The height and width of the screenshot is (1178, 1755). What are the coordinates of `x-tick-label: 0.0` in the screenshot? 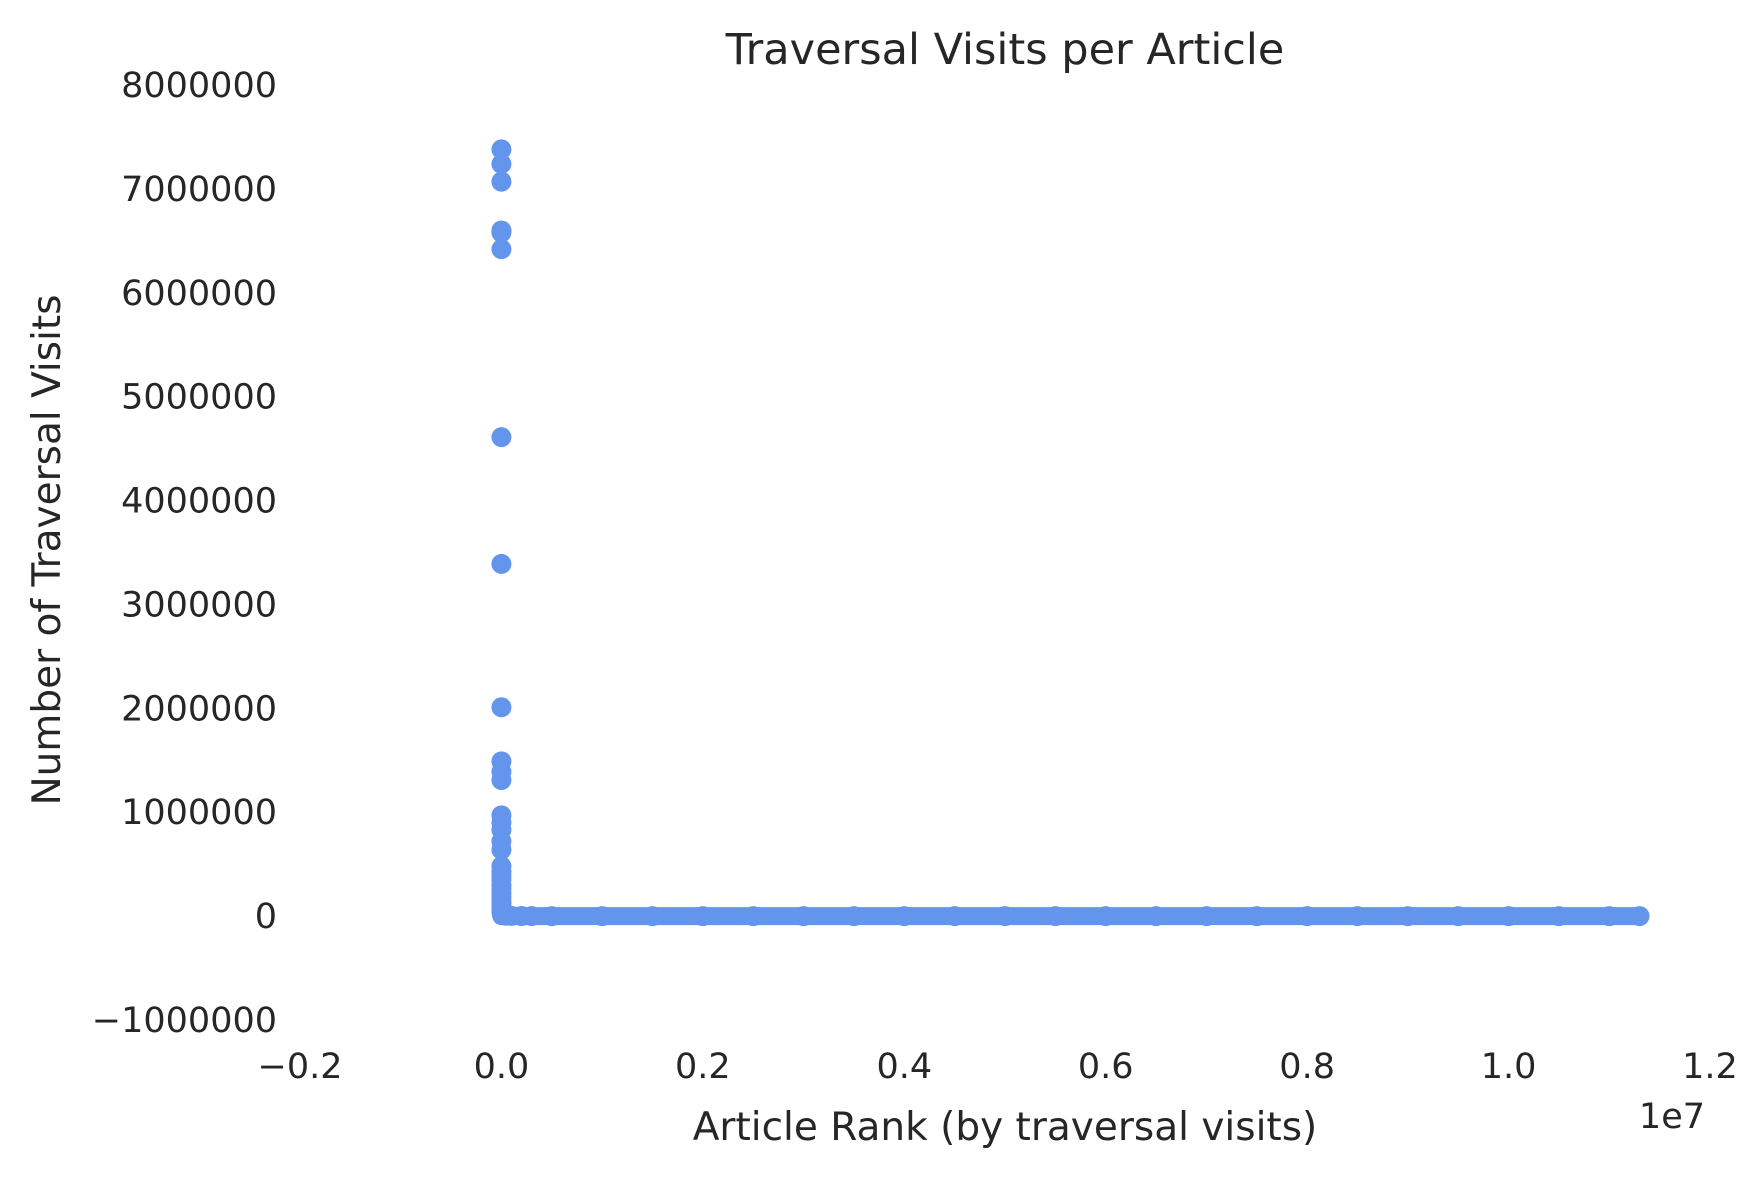 It's located at (502, 1067).